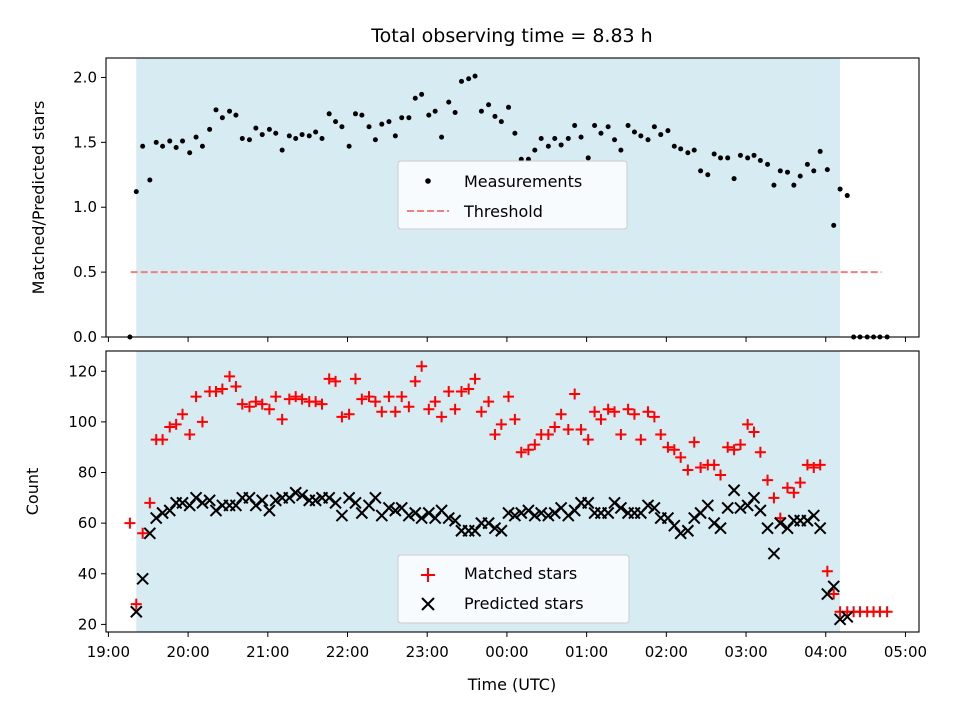 The height and width of the screenshot is (720, 960). Describe the element at coordinates (82, 371) in the screenshot. I see `y-tick-label: 120` at that location.